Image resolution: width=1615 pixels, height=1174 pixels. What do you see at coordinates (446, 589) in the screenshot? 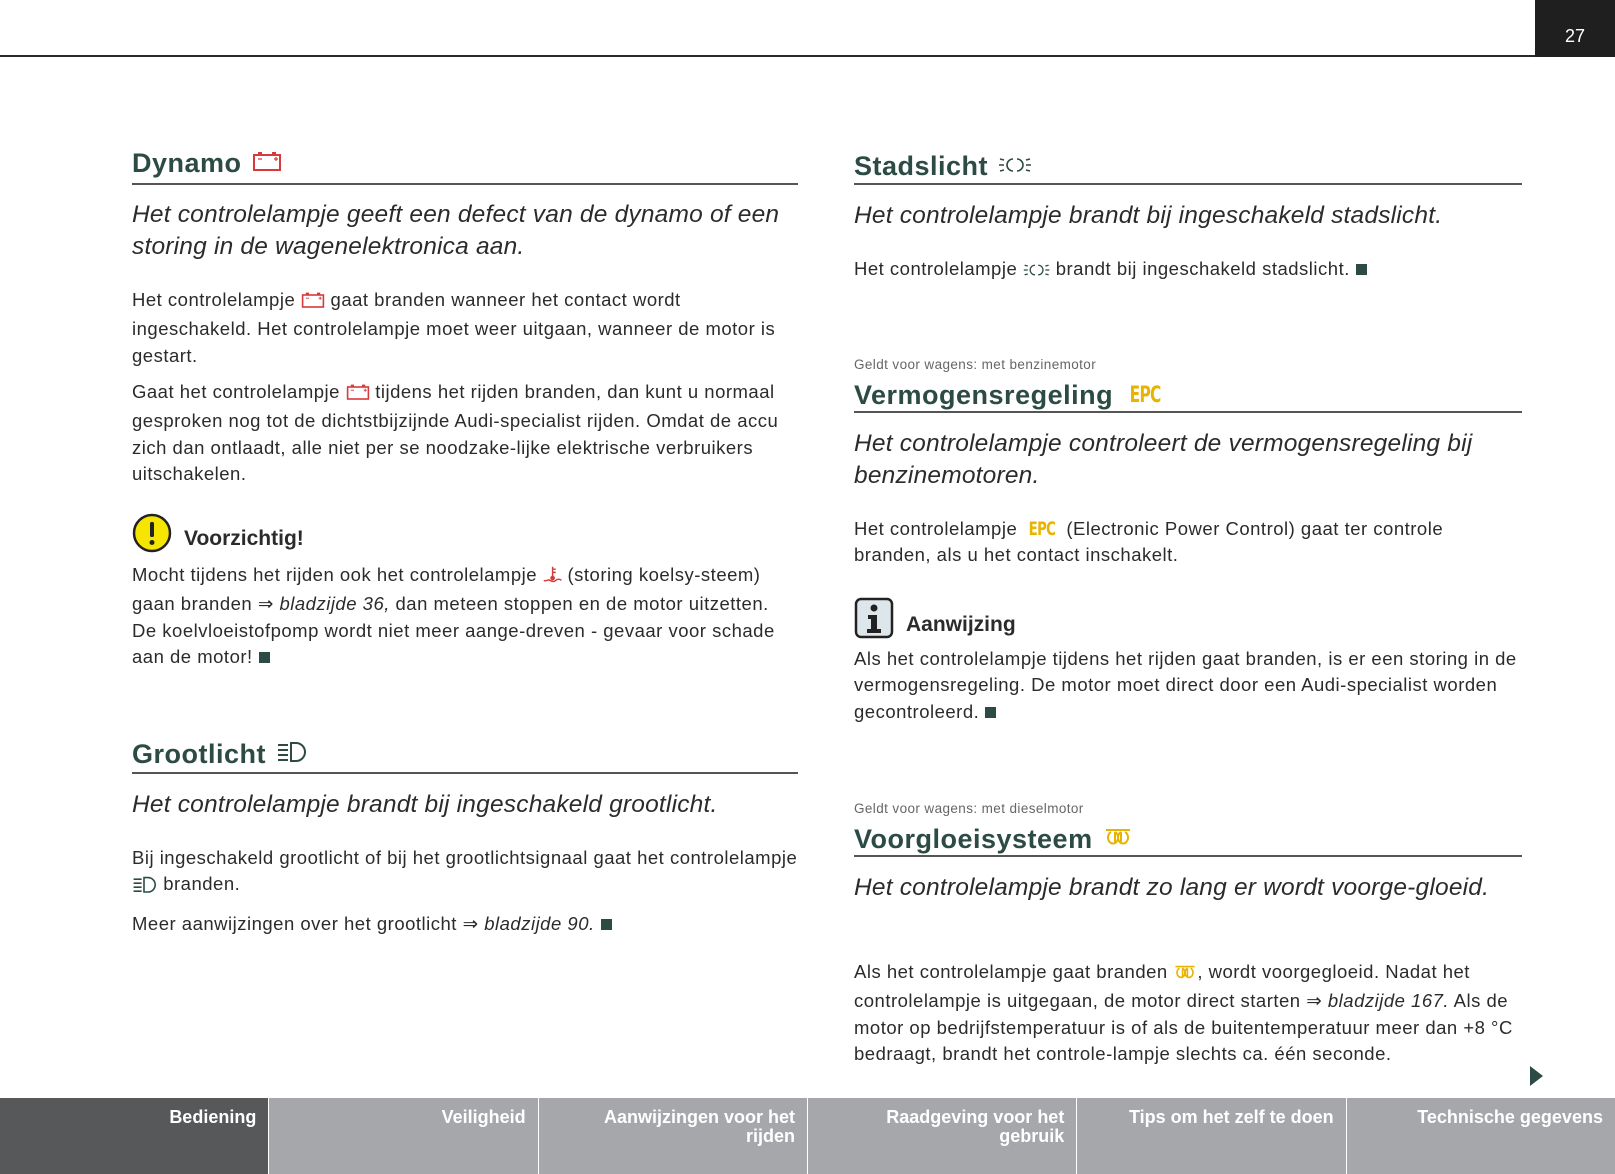
I see `text-run: (storing koelsy-steem) gaan branden ⇒` at bounding box center [446, 589].